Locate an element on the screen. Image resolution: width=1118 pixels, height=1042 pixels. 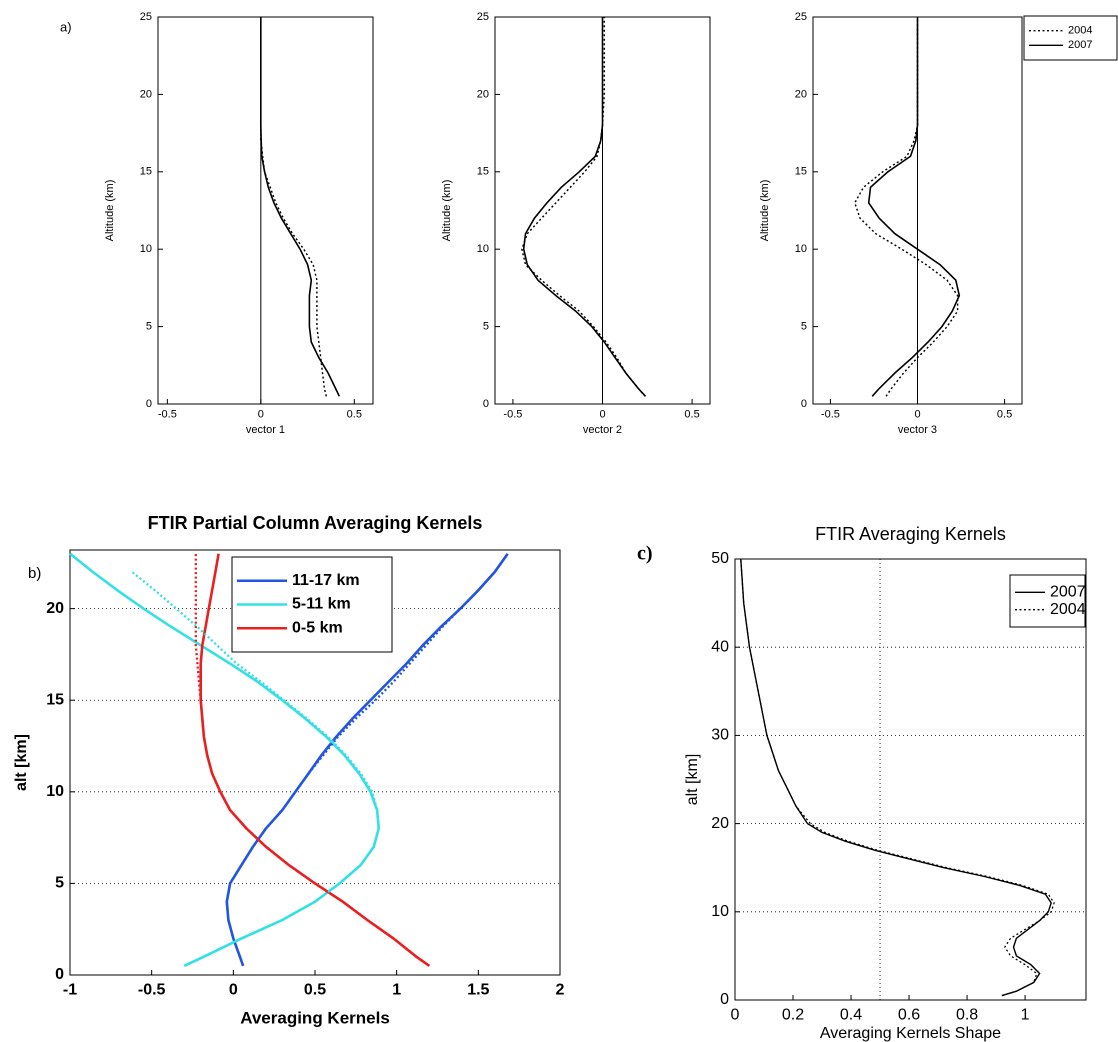
x-tick-label: 1.5 is located at coordinates (478, 989).